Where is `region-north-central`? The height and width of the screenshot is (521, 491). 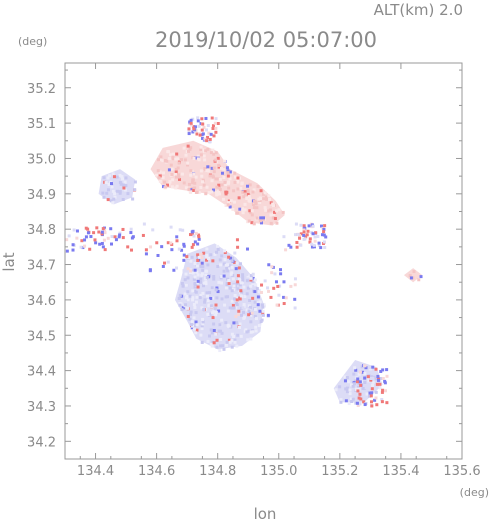
region-north-central is located at coordinates (217, 183).